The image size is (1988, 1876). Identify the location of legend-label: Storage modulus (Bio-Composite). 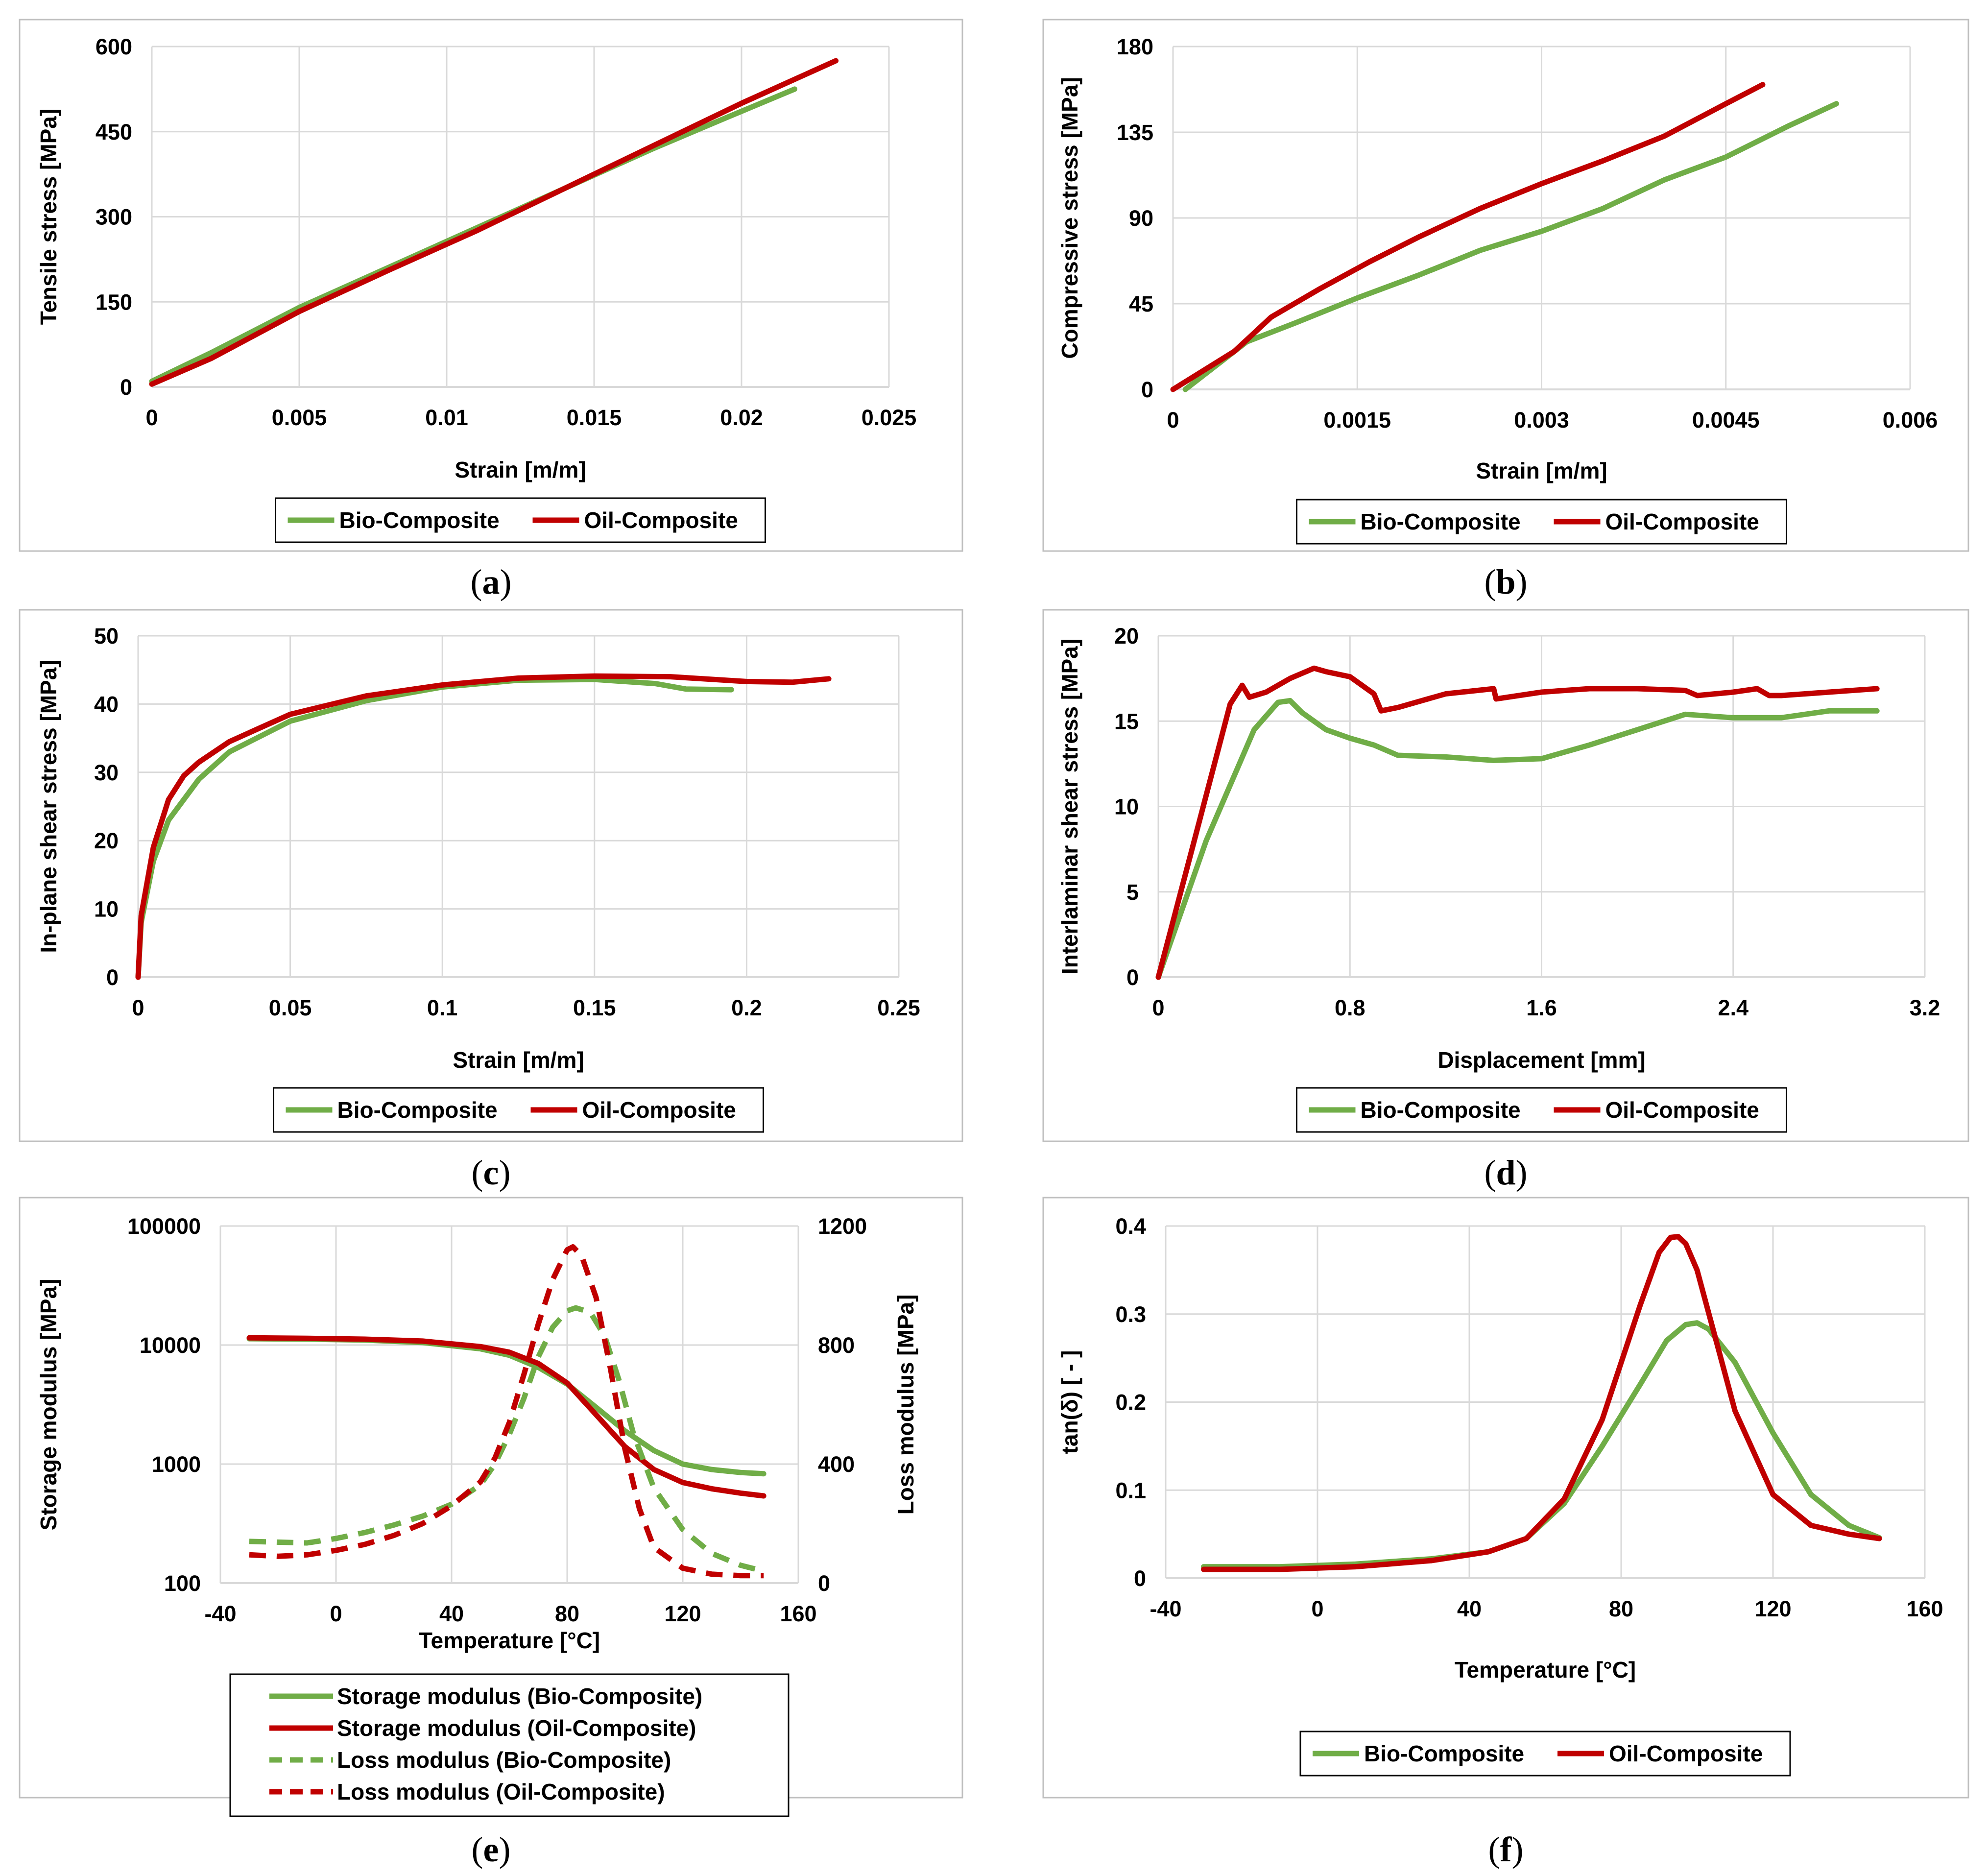
(519, 1696).